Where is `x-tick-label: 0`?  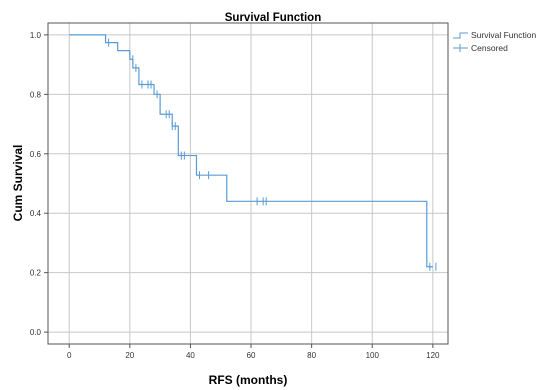 x-tick-label: 0 is located at coordinates (69, 355).